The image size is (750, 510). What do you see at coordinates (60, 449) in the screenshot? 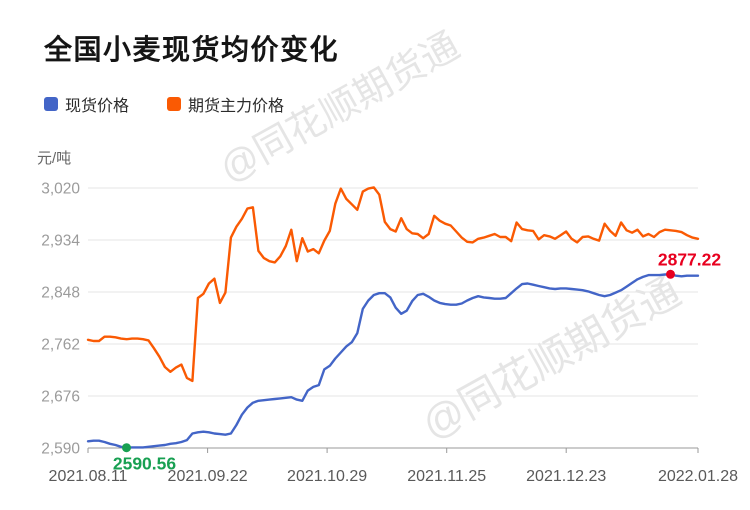
I see `y-axis-tick-label: 2,590` at bounding box center [60, 449].